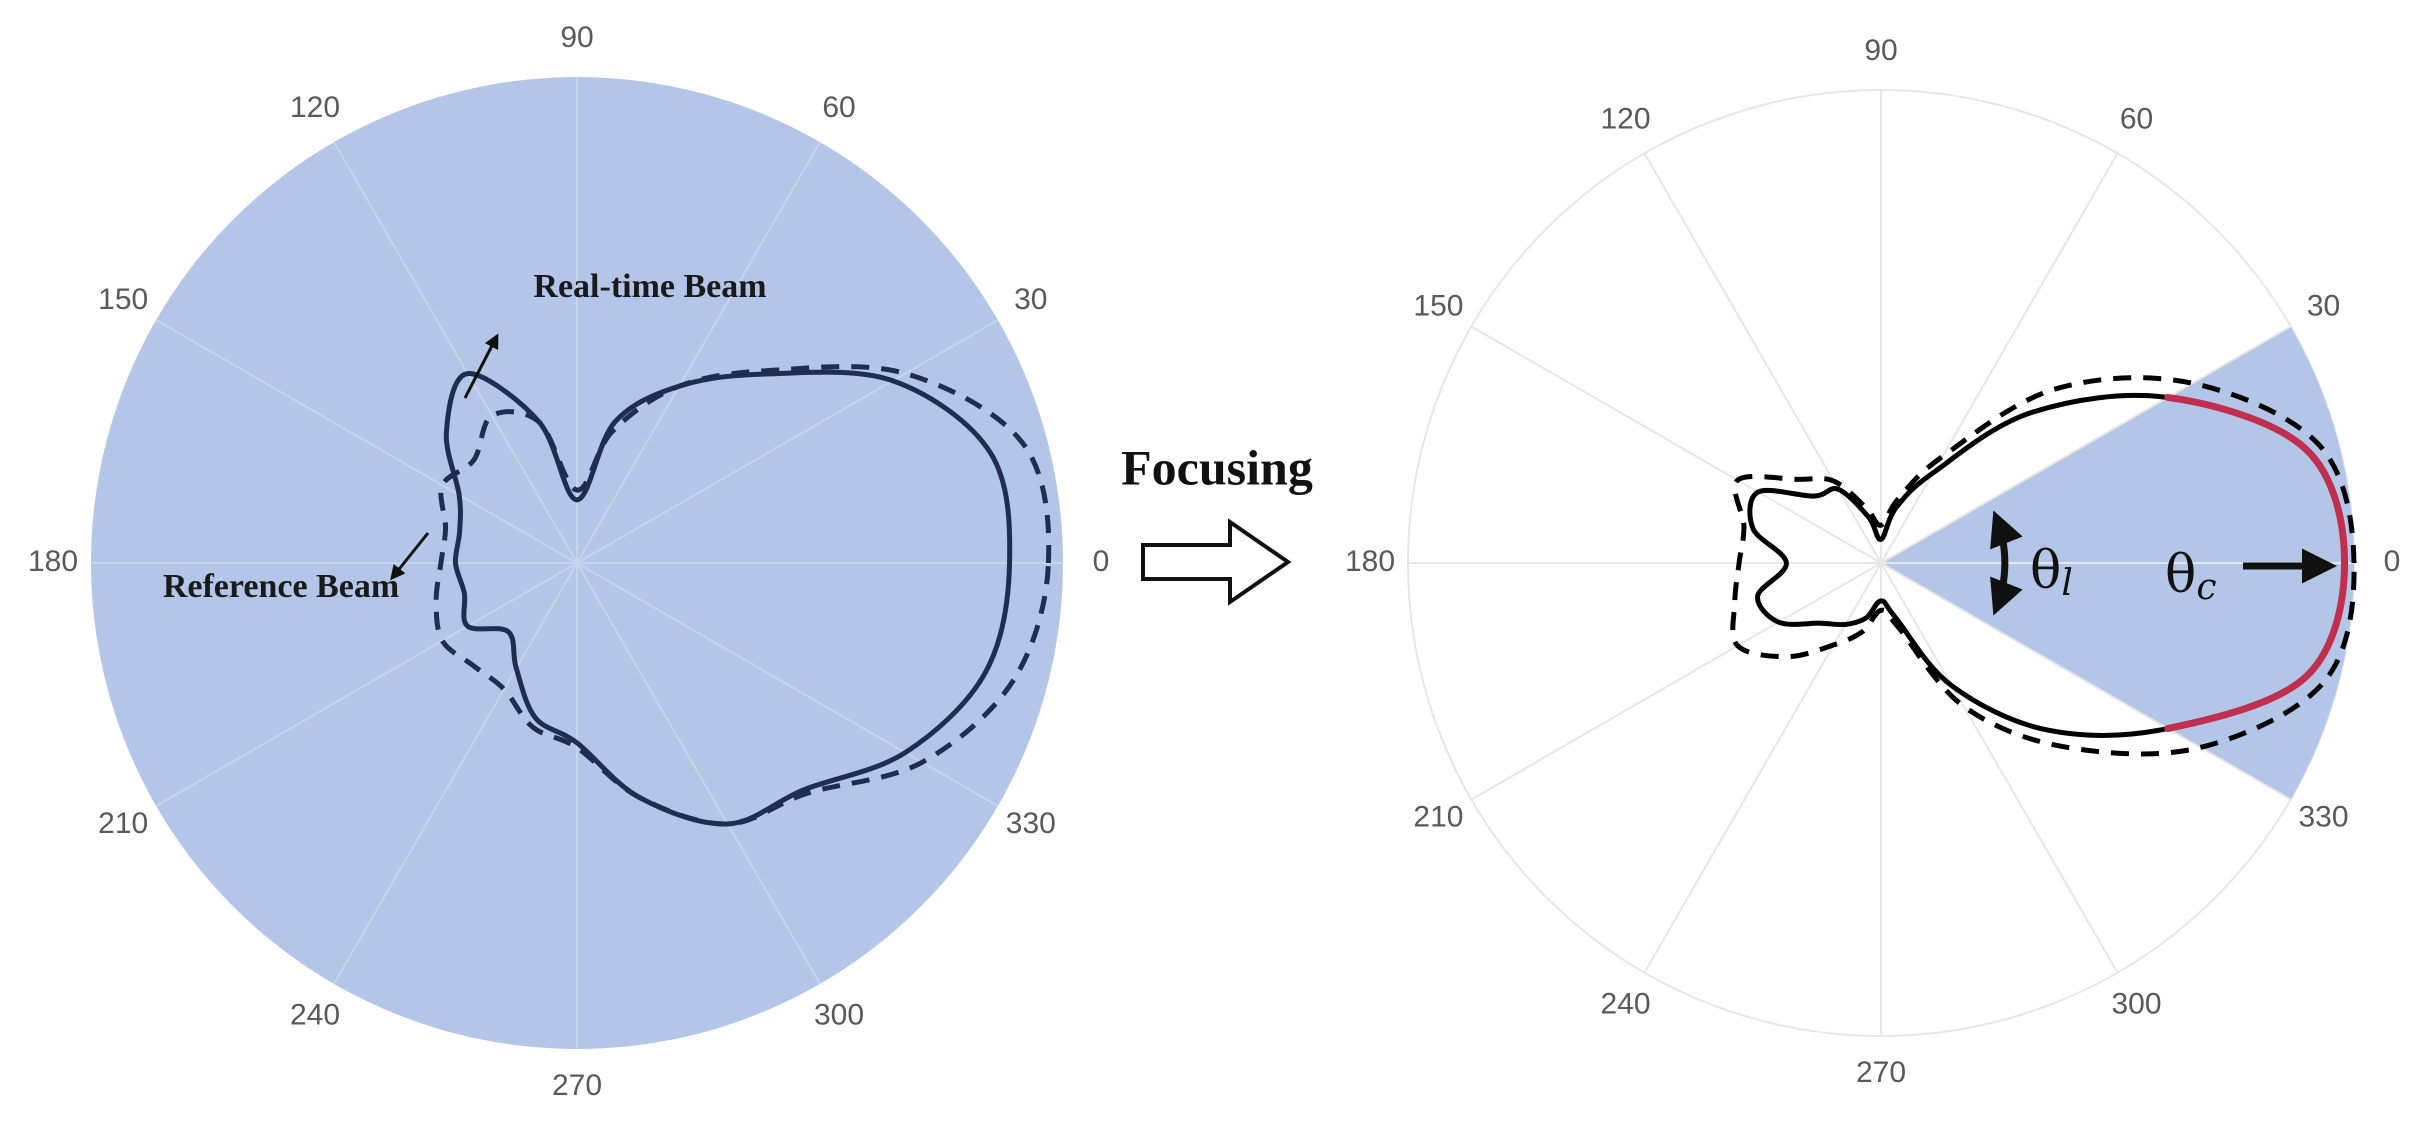 This screenshot has width=2423, height=1127. I want to click on highlight-arc, so click(2256, 563).